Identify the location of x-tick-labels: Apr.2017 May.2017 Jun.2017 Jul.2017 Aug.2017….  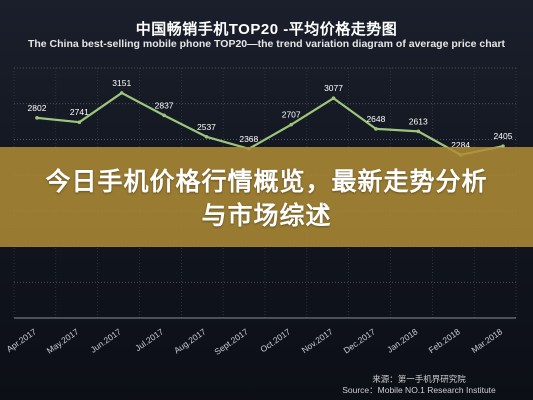
(255, 341).